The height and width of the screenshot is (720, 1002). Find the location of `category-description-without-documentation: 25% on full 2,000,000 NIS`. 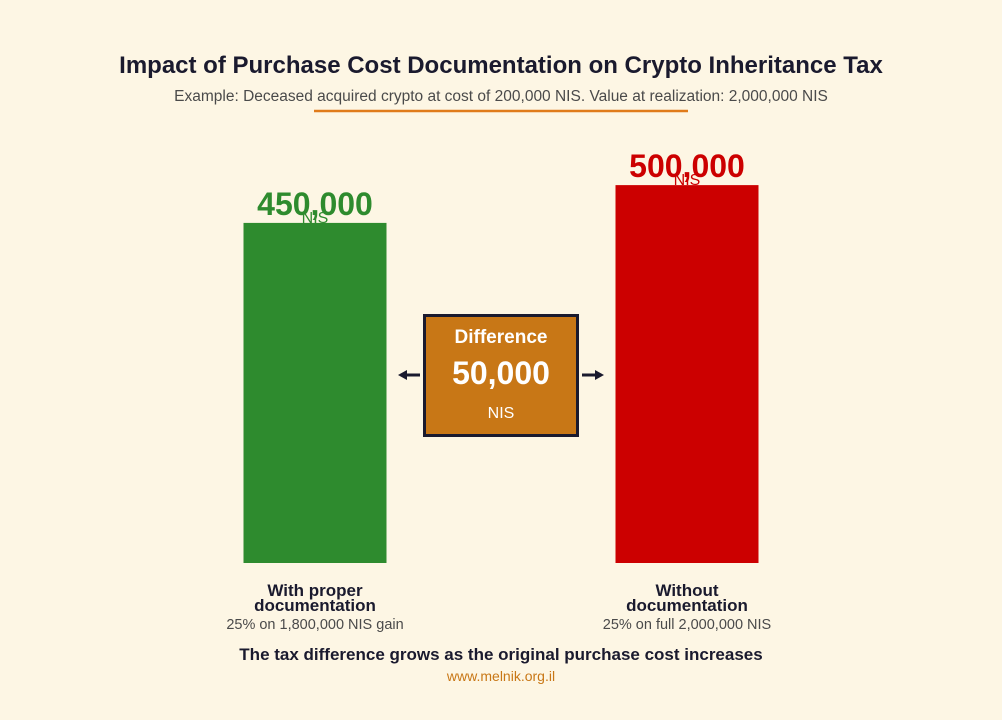

category-description-without-documentation: 25% on full 2,000,000 NIS is located at coordinates (687, 625).